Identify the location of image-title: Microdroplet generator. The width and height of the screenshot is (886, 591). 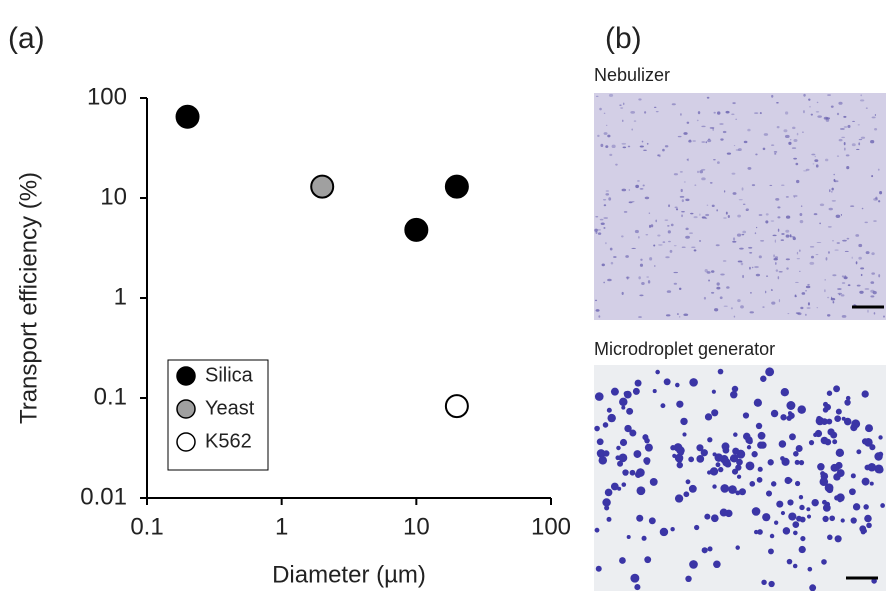
(684, 349).